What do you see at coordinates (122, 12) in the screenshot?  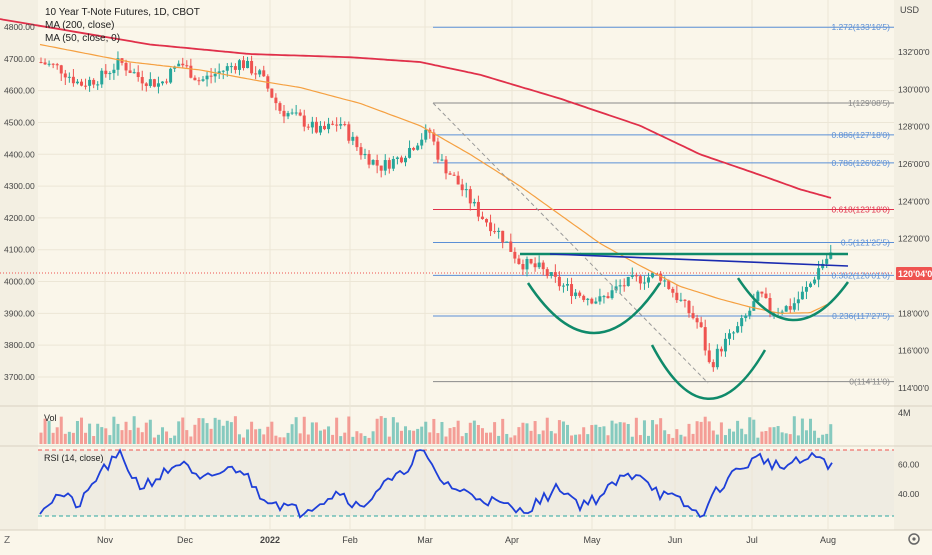 I see `chart-title: 10 Year T-Note Futures, 1D, CBOT` at bounding box center [122, 12].